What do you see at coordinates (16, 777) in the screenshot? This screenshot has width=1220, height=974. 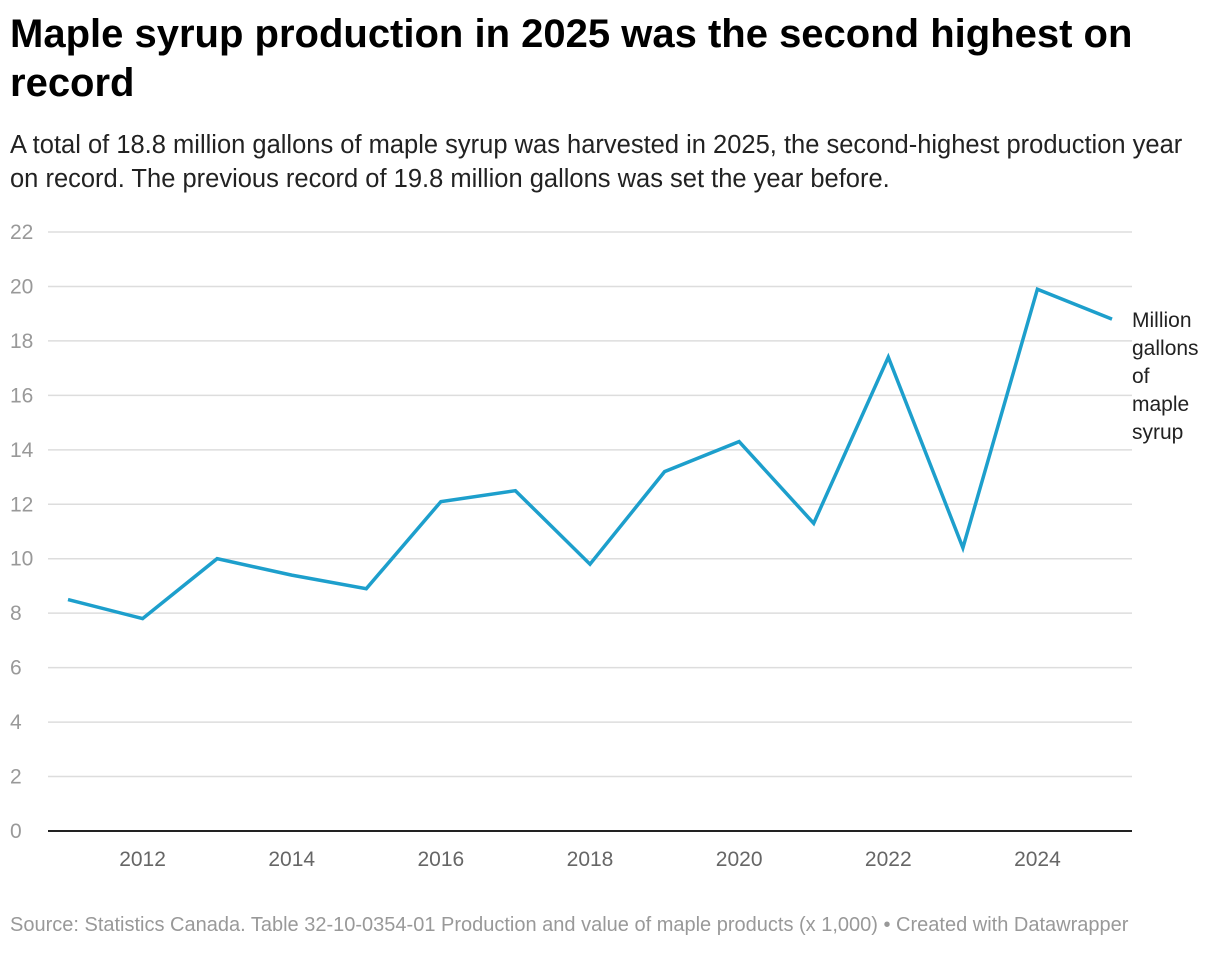 I see `y-tick-label-2: 2` at bounding box center [16, 777].